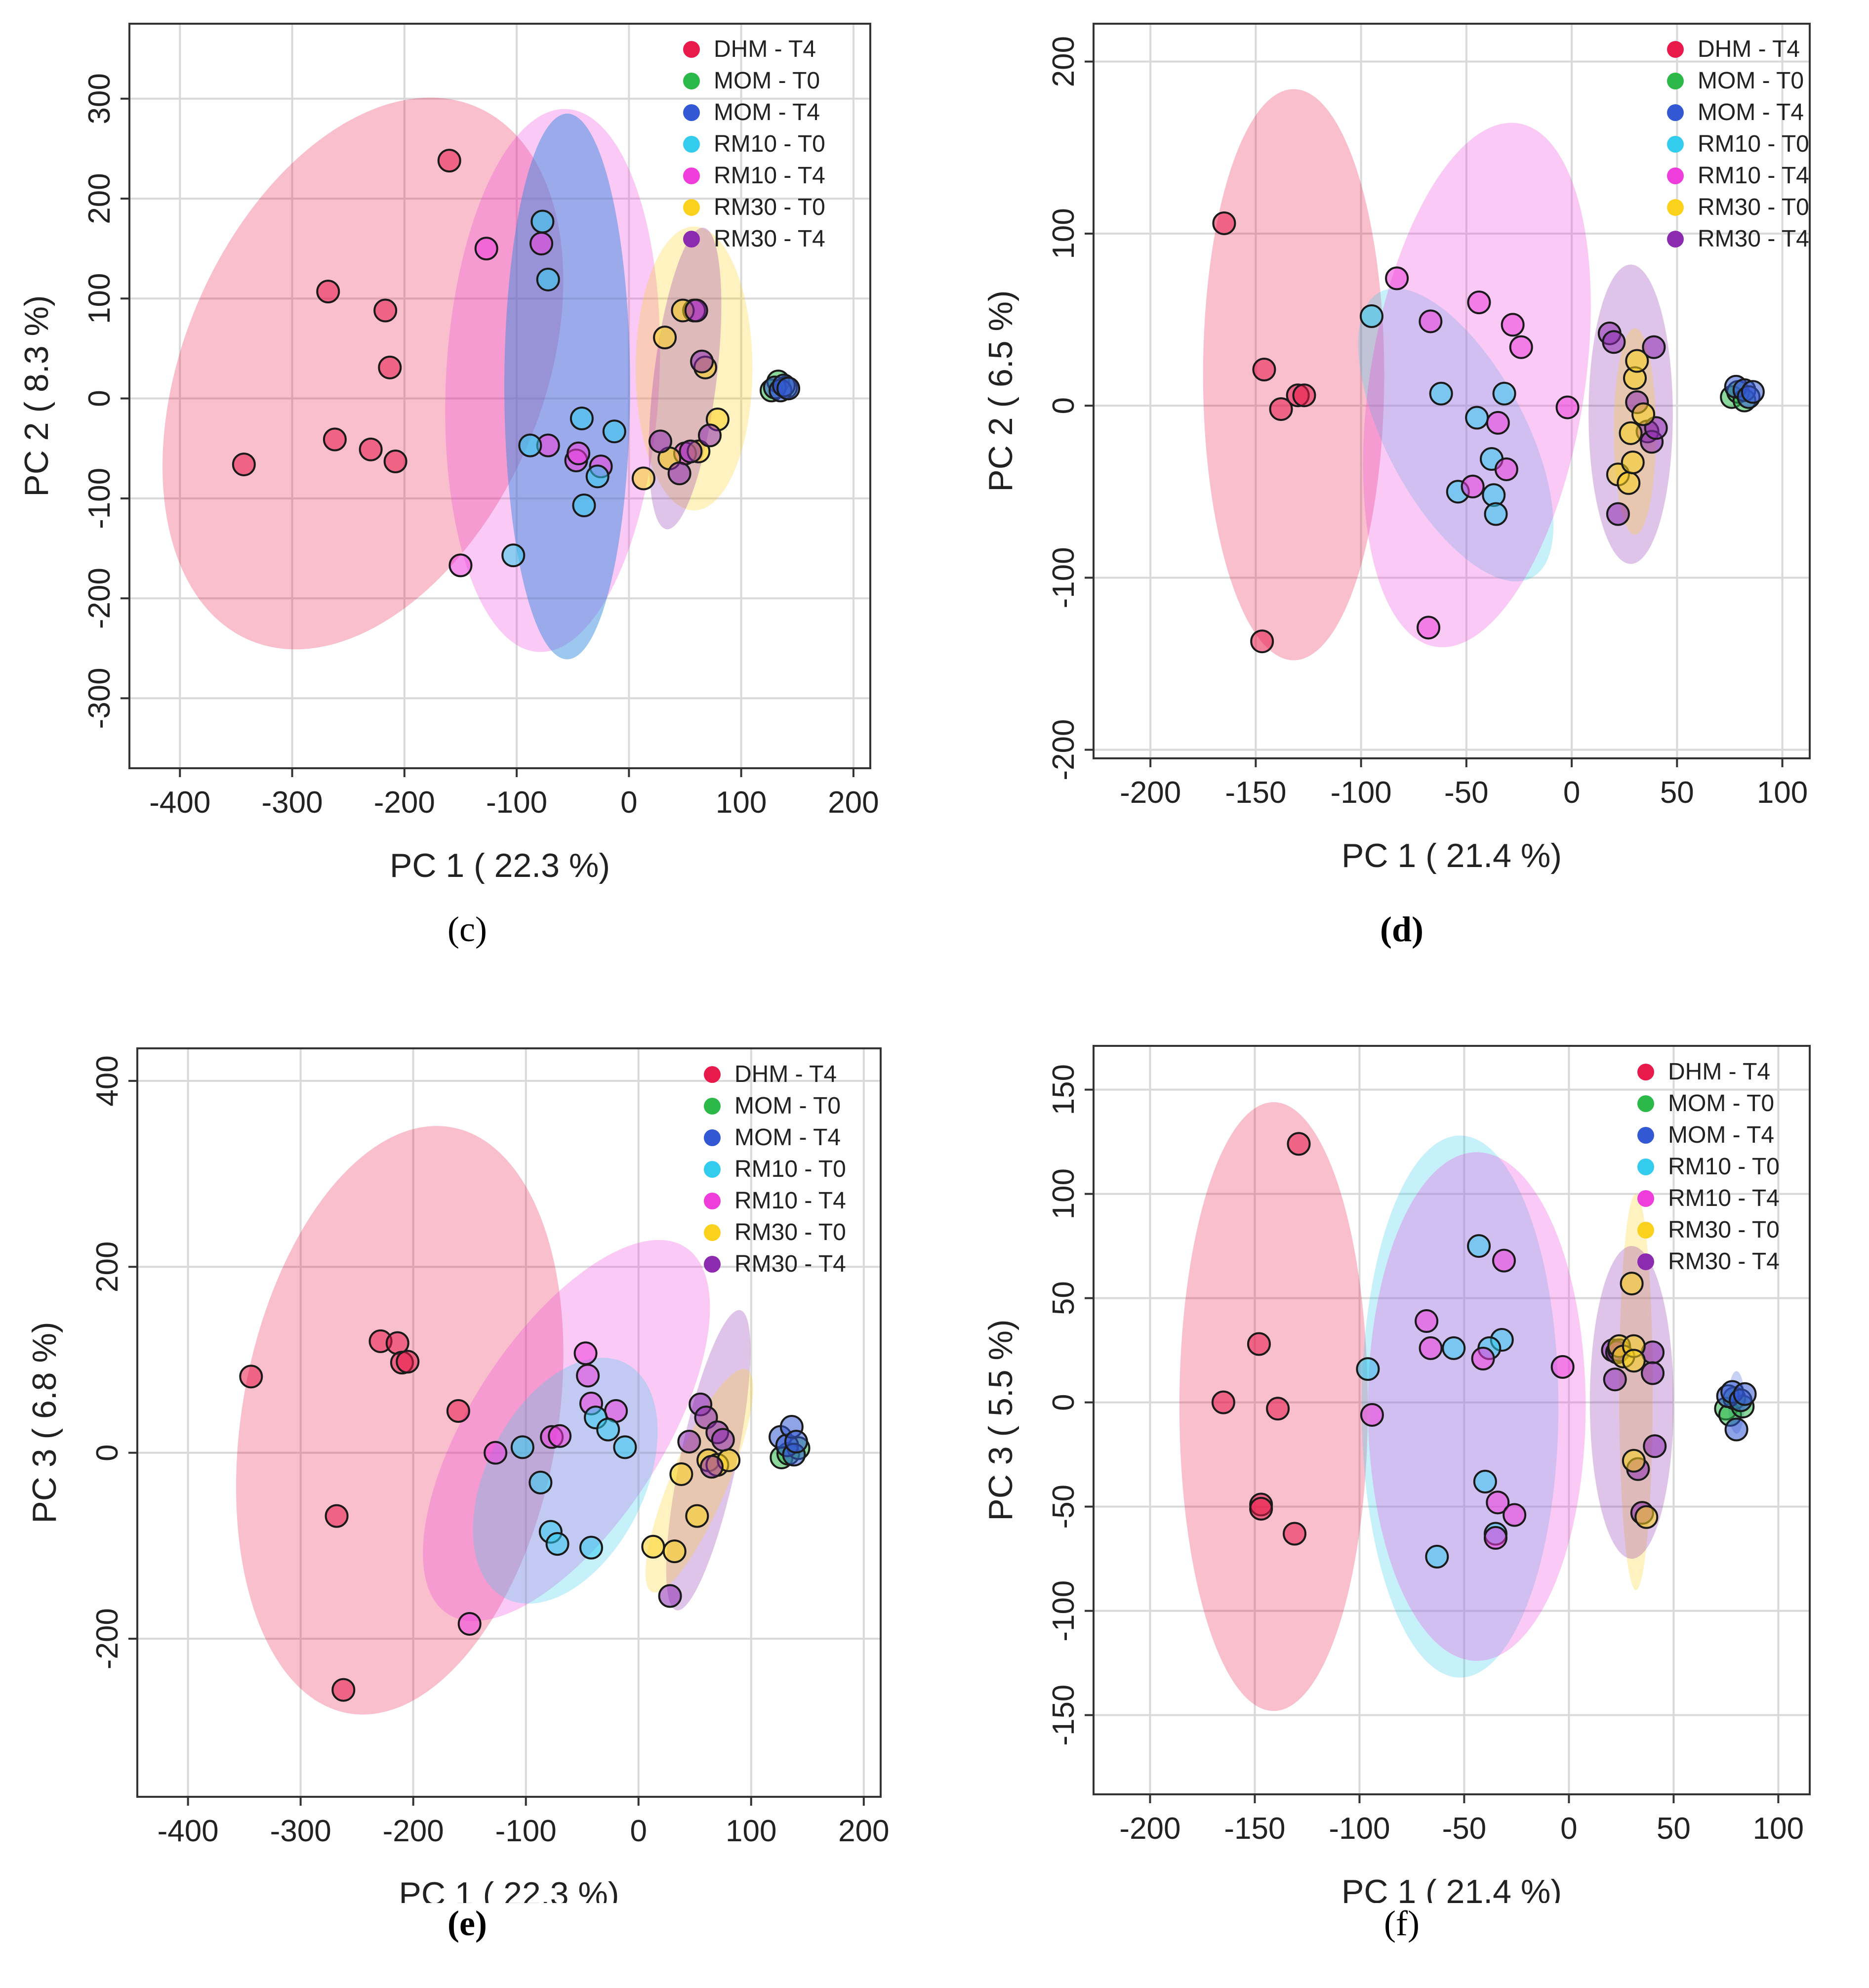 The height and width of the screenshot is (1988, 1869). I want to click on y-tick-label: -300, so click(100, 698).